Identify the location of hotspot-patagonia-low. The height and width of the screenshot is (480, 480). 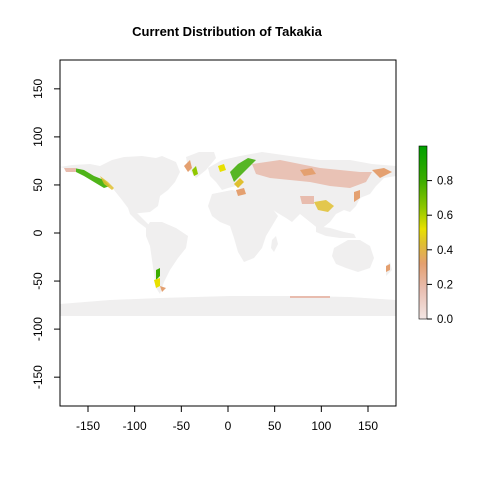
(163, 289).